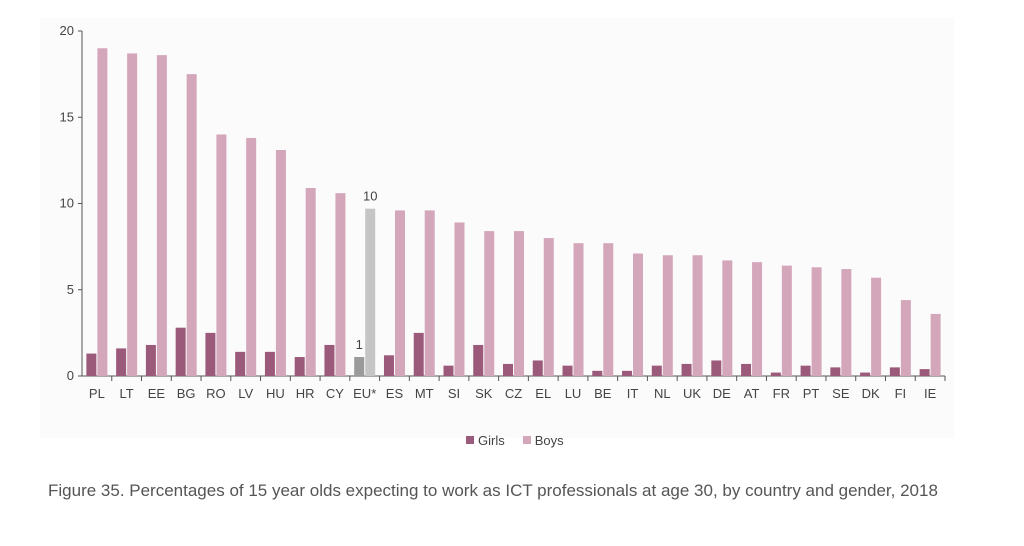 The width and height of the screenshot is (1024, 546). Describe the element at coordinates (359, 344) in the screenshot. I see `data-label-girls: 1` at that location.